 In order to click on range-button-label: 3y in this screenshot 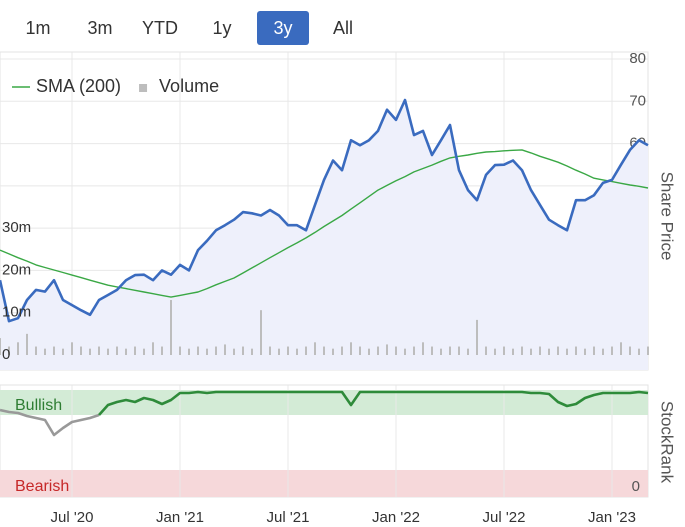, I will do `click(282, 28)`.